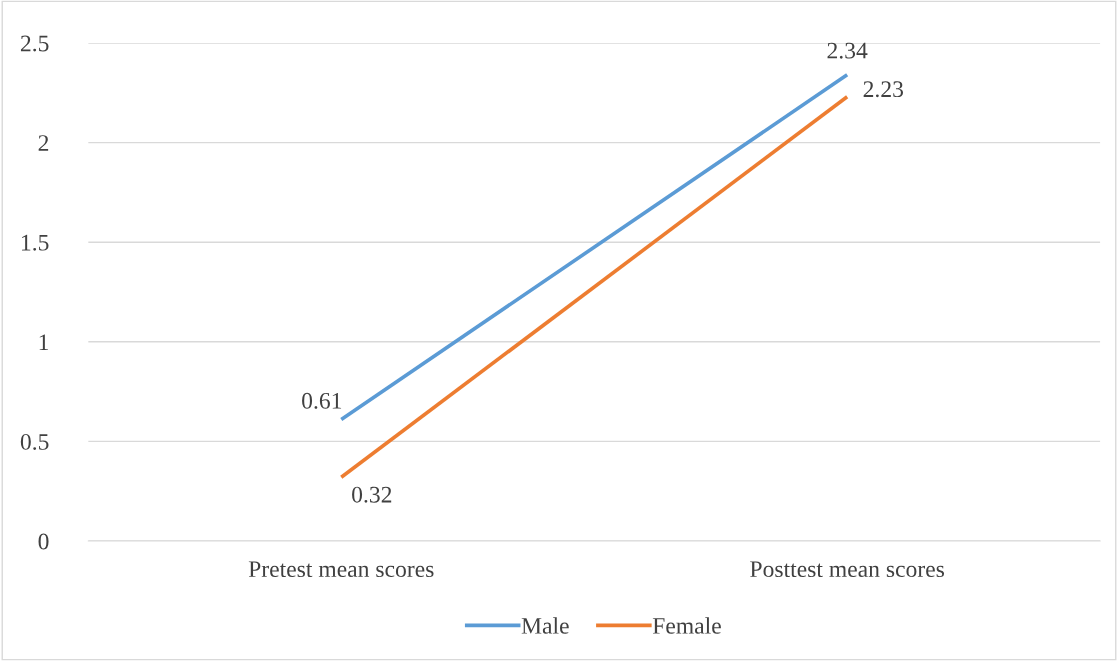 The width and height of the screenshot is (1118, 661). Describe the element at coordinates (341, 569) in the screenshot. I see `x-tick-label: Pretest mean scores` at that location.